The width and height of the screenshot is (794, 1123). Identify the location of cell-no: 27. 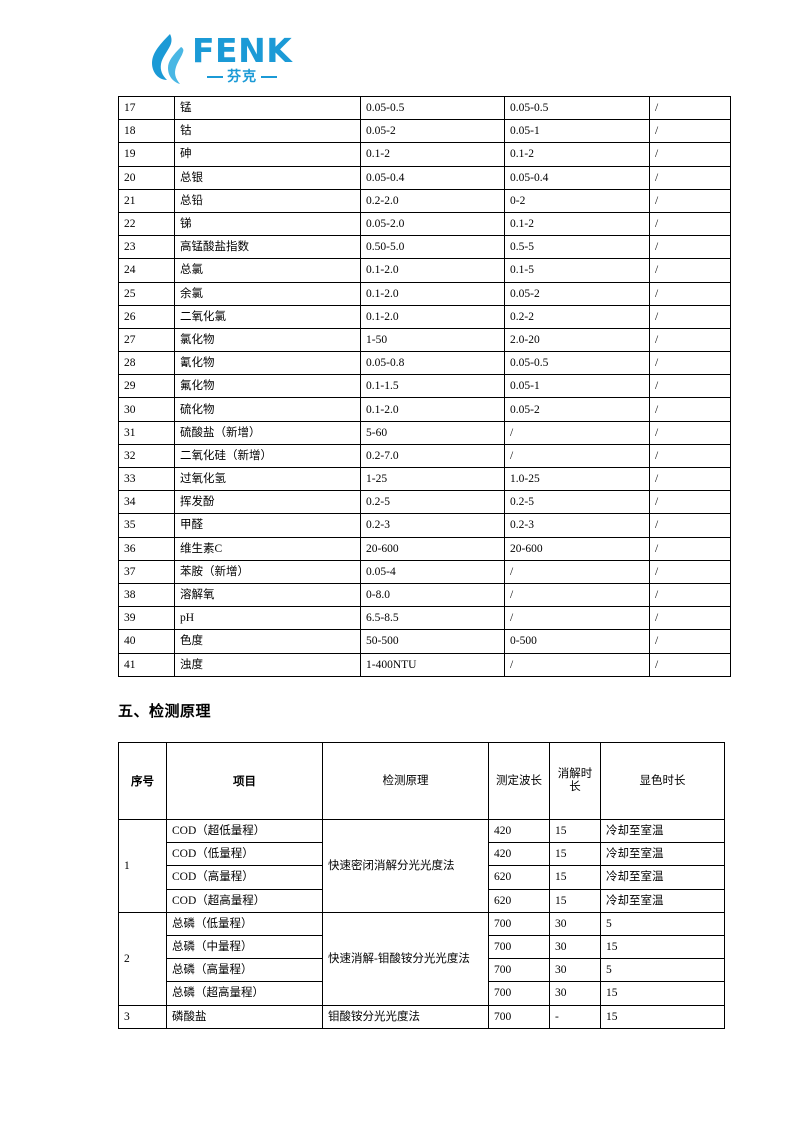
(146, 340).